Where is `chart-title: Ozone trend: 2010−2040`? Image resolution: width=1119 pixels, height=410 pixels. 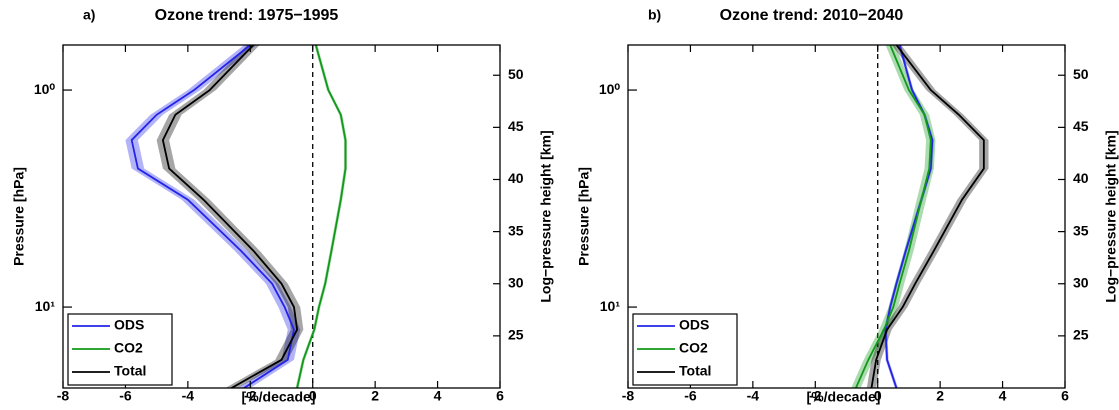 chart-title: Ozone trend: 2010−2040 is located at coordinates (812, 15).